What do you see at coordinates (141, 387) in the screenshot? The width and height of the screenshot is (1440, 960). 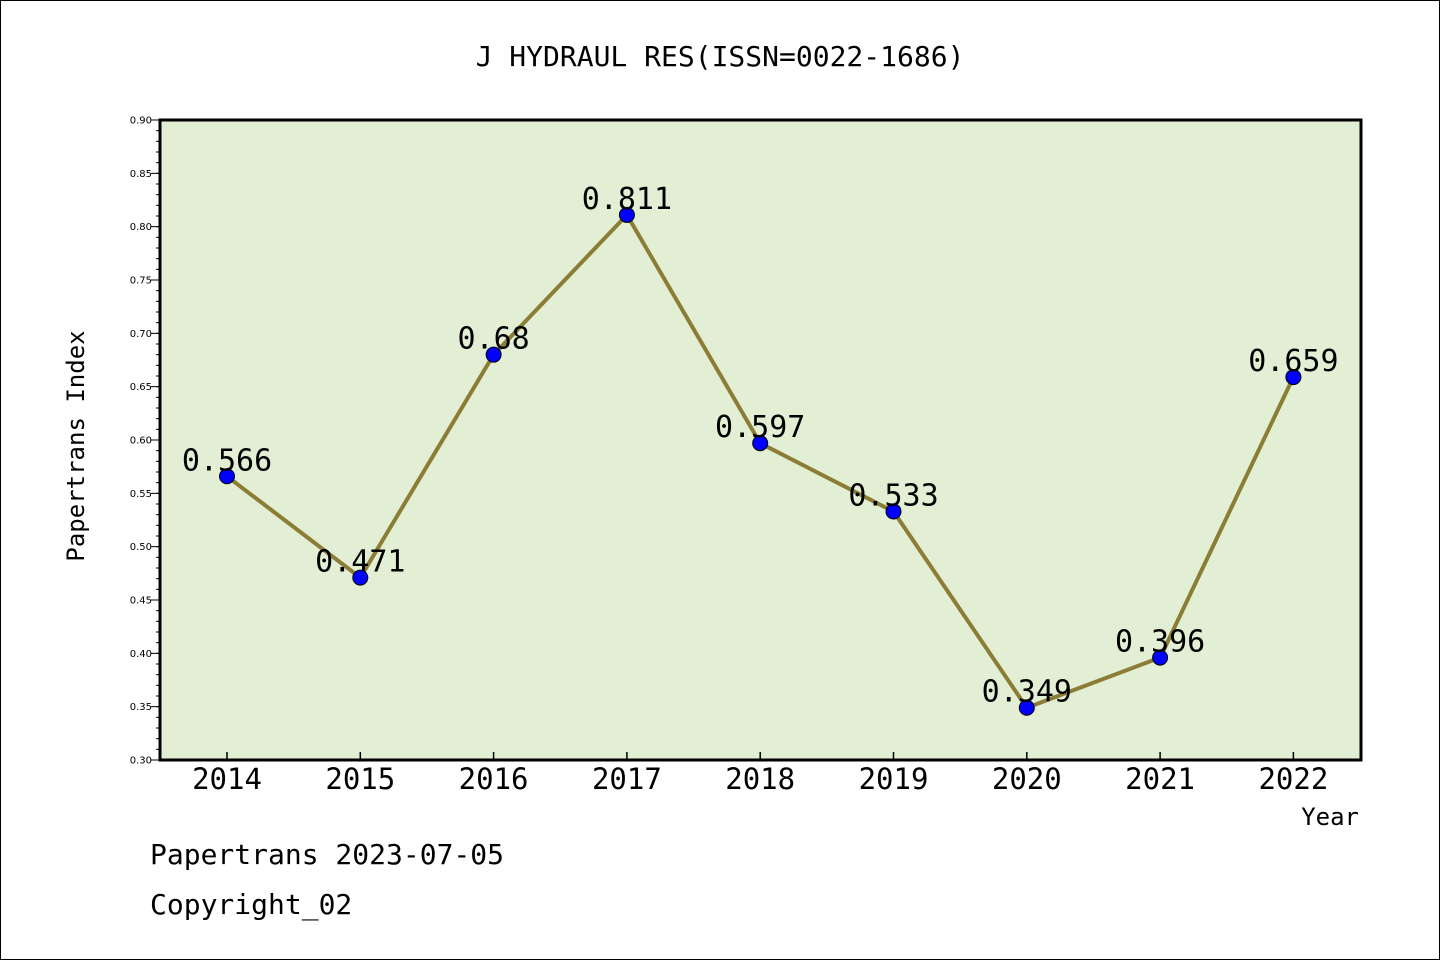 I see `y-tick-label: 0.65` at bounding box center [141, 387].